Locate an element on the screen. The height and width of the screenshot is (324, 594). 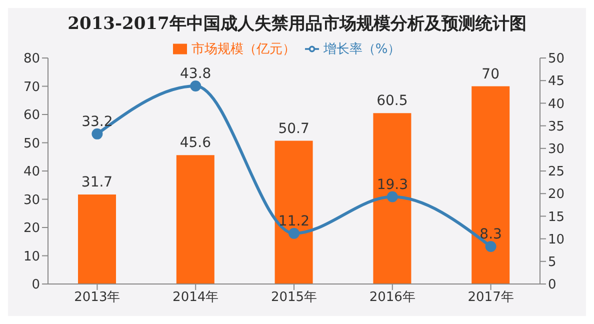
x-tick-label: 2014年 is located at coordinates (195, 298).